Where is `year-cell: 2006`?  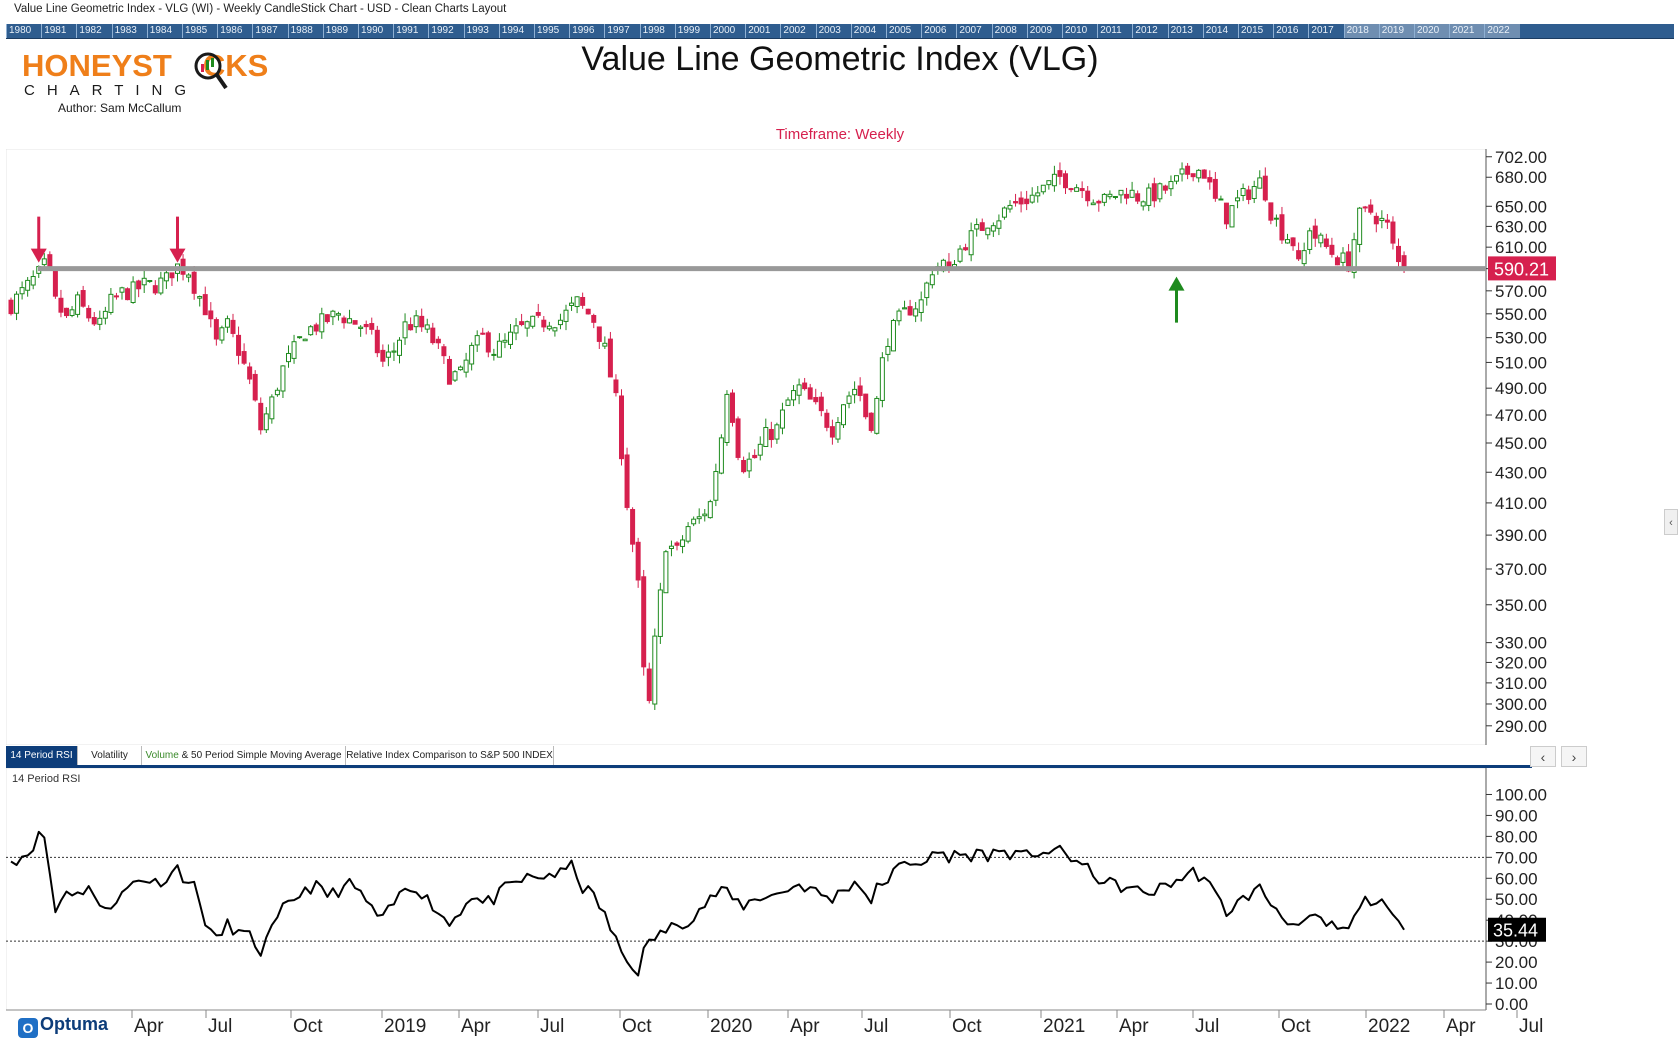 year-cell: 2006 is located at coordinates (938, 31).